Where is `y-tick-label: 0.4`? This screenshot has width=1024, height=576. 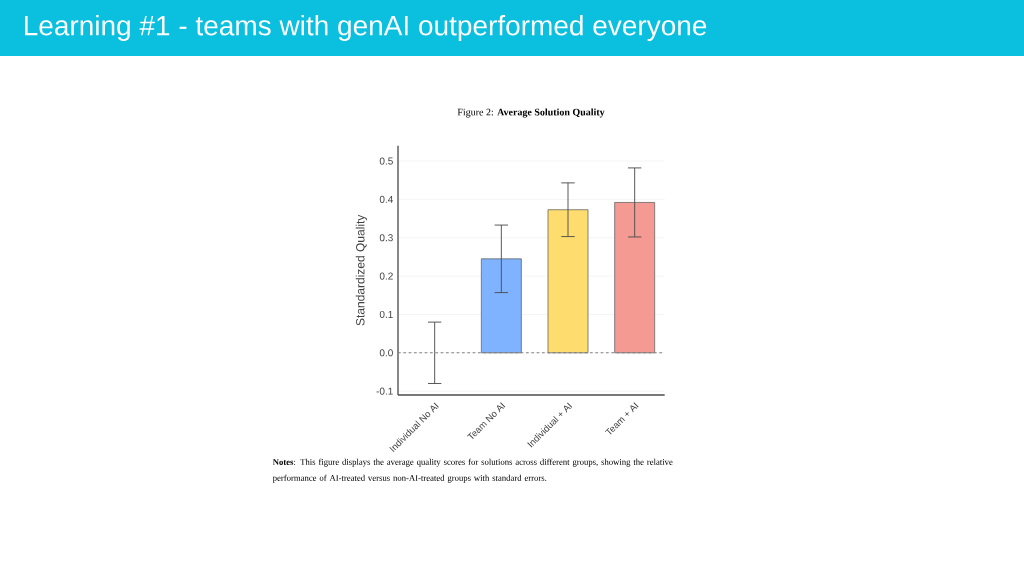
y-tick-label: 0.4 is located at coordinates (386, 199).